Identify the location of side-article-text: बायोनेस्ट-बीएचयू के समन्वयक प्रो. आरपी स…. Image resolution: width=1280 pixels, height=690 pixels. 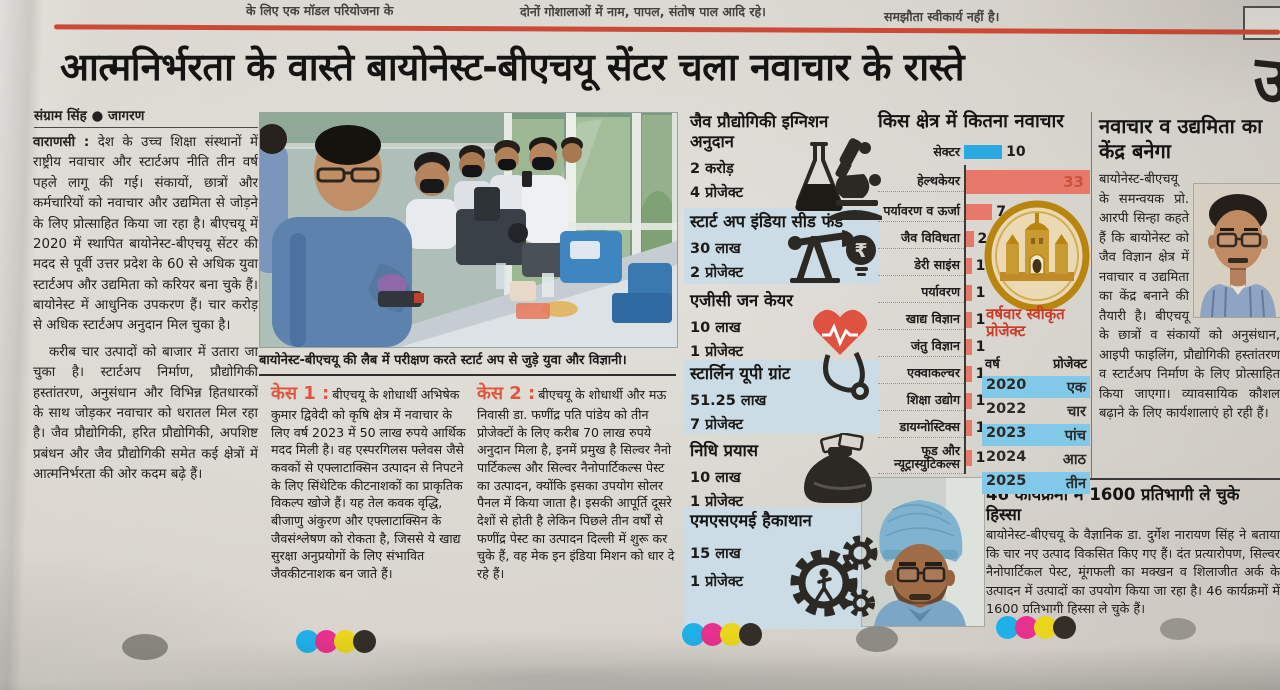
(1189, 296).